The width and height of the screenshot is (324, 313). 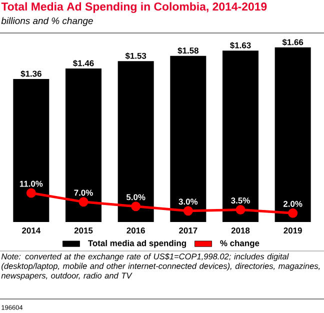 What do you see at coordinates (31, 231) in the screenshot?
I see `x-tick-label: 2014` at bounding box center [31, 231].